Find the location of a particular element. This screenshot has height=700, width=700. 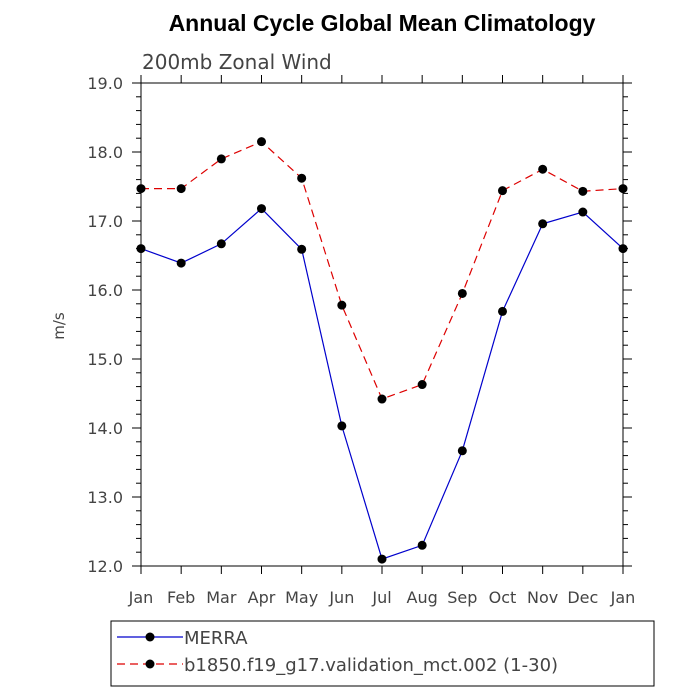

y-axis-label: m/s is located at coordinates (59, 326).